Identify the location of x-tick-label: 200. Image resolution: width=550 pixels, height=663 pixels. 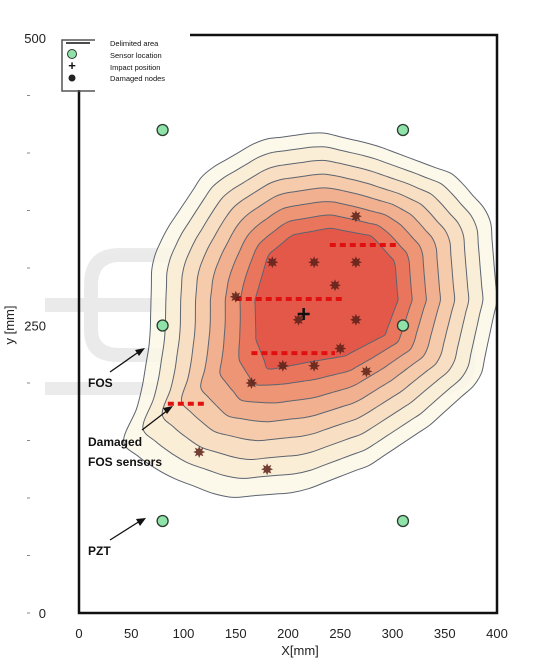
(288, 633).